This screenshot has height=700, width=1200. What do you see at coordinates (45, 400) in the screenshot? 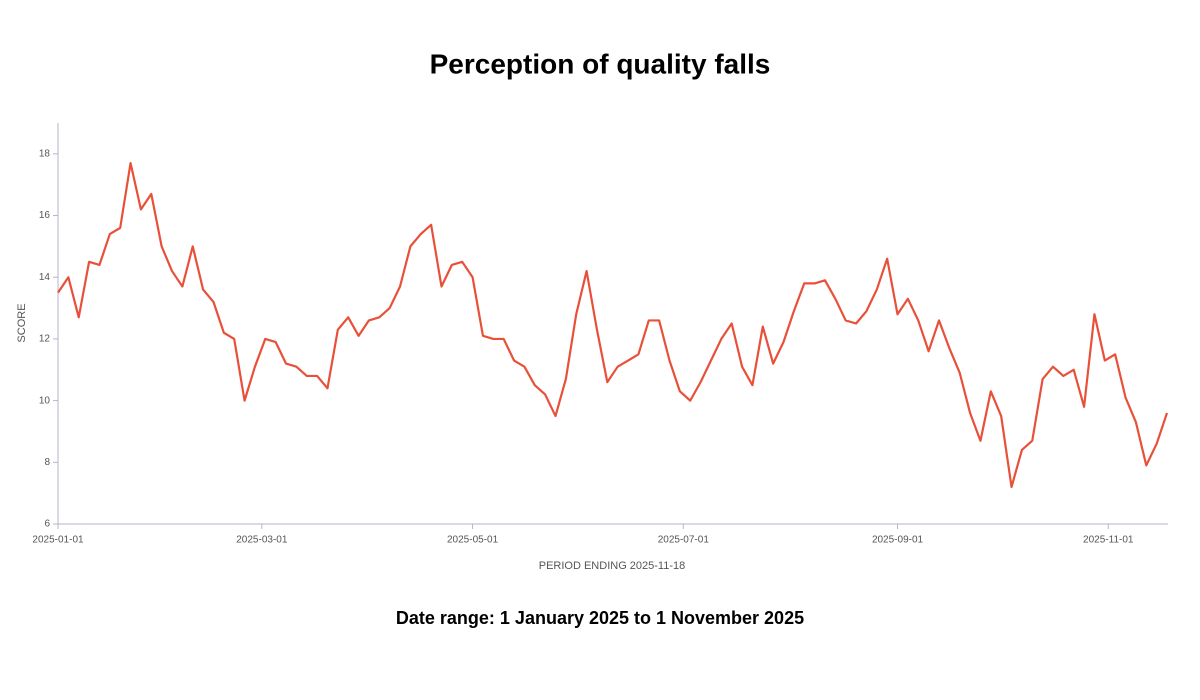
I see `y-tick-label: 10` at bounding box center [45, 400].